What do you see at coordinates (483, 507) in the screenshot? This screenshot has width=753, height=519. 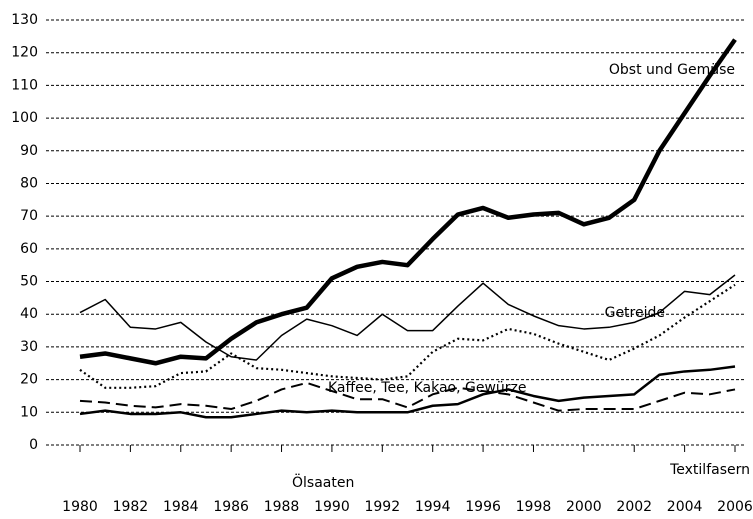 I see `x-tick-label: 1996` at bounding box center [483, 507].